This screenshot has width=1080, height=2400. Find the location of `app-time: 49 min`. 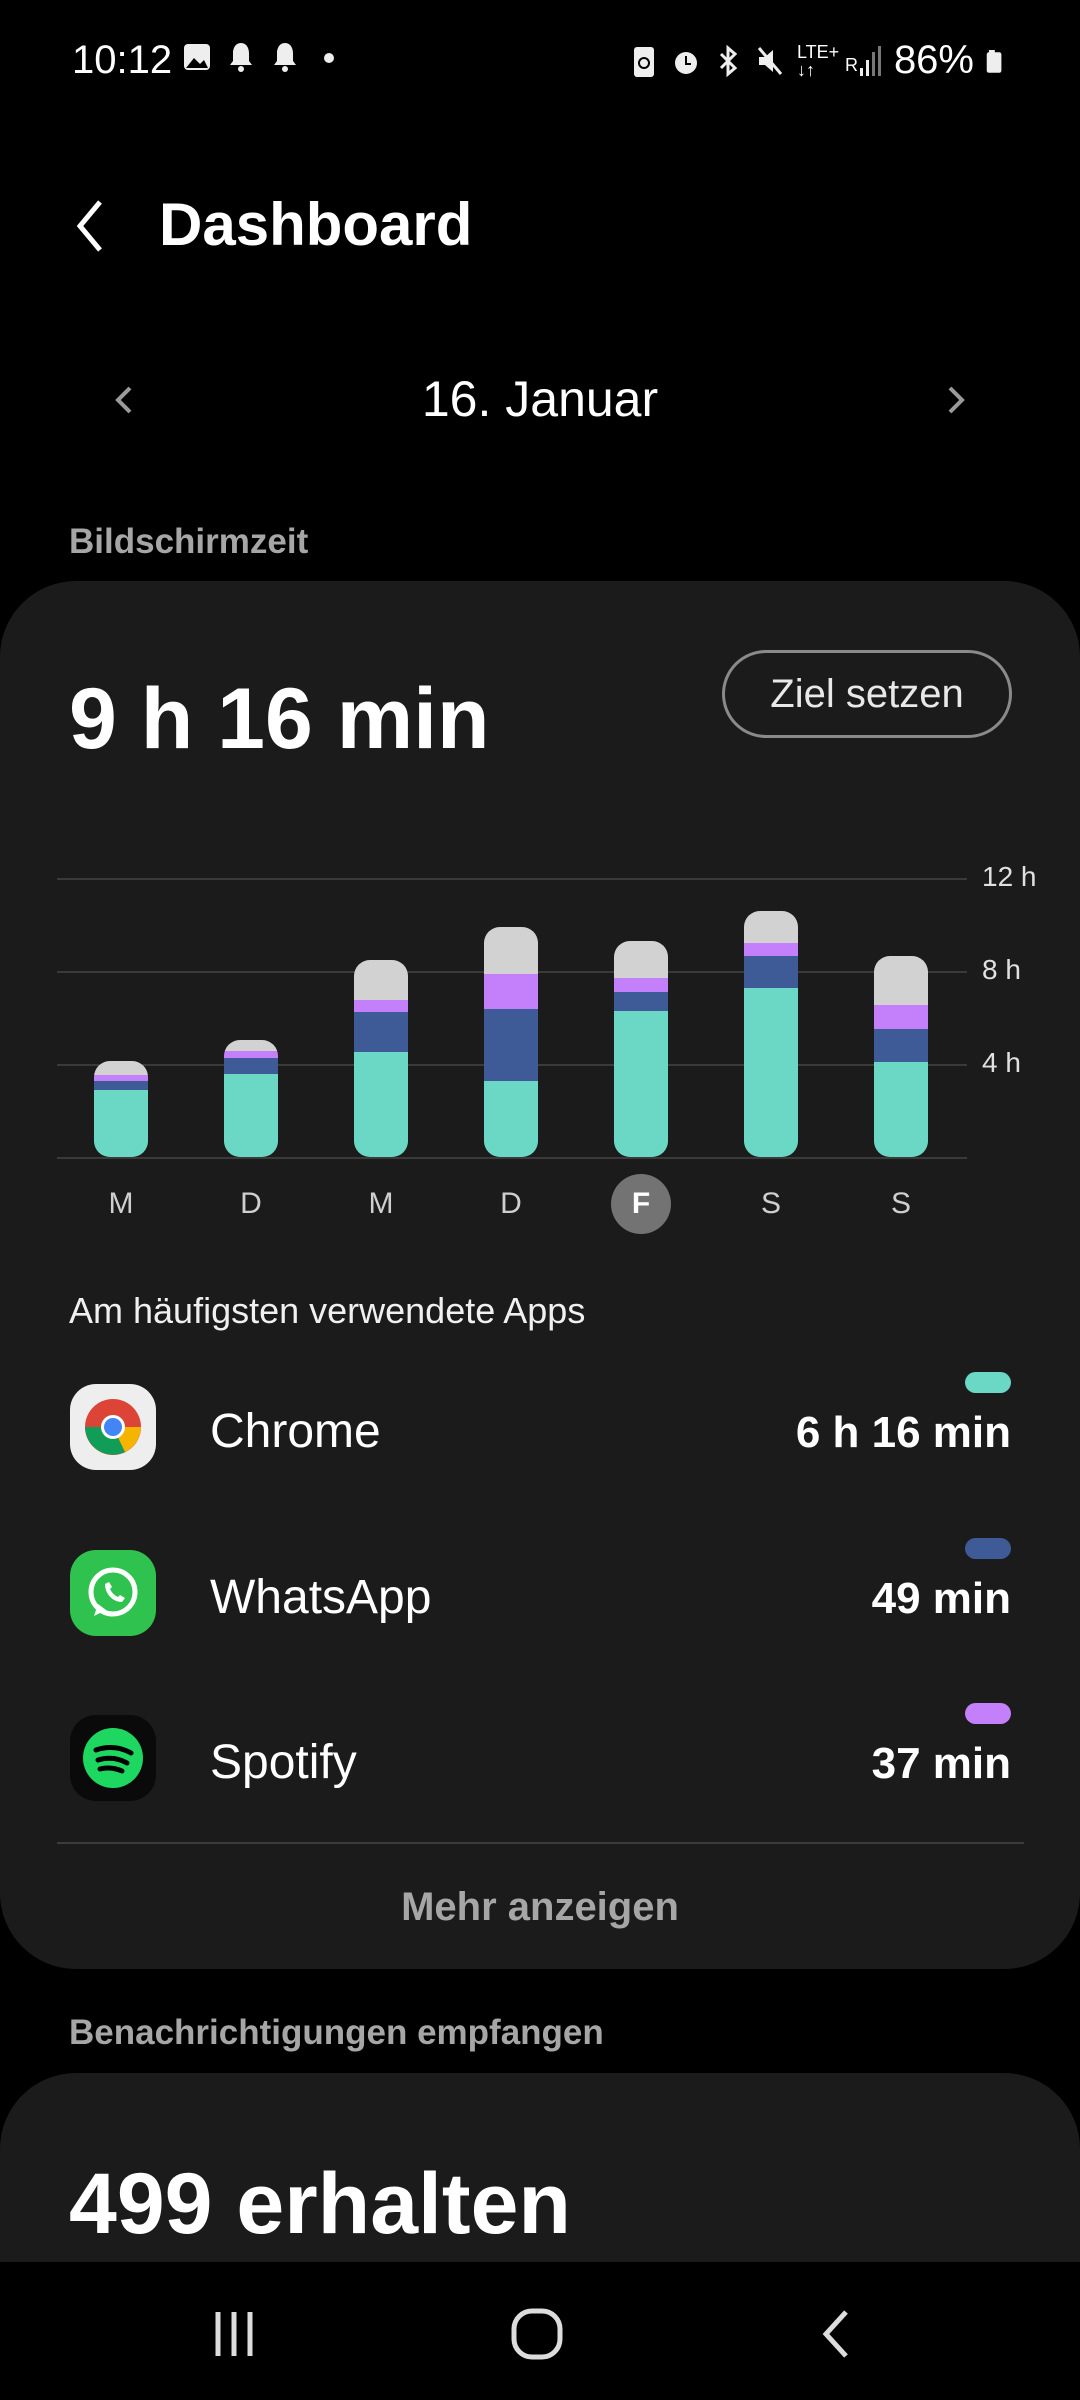

app-time: 49 min is located at coordinates (941, 1598).